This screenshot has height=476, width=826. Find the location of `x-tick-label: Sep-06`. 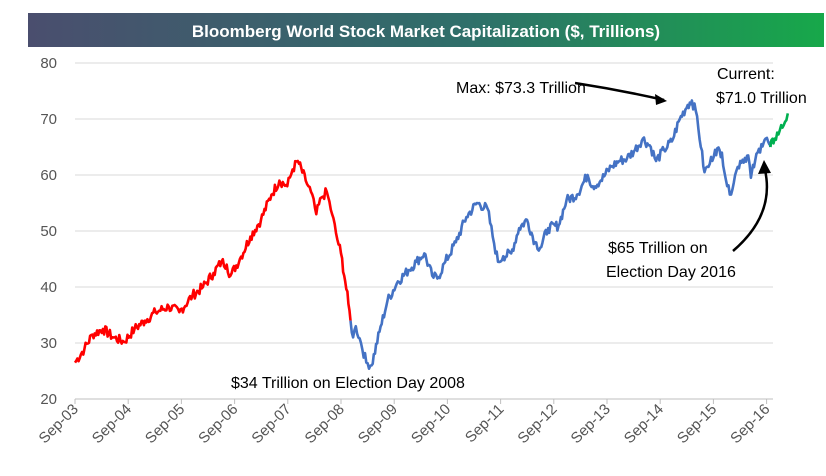

x-tick-label: Sep-06 is located at coordinates (218, 424).